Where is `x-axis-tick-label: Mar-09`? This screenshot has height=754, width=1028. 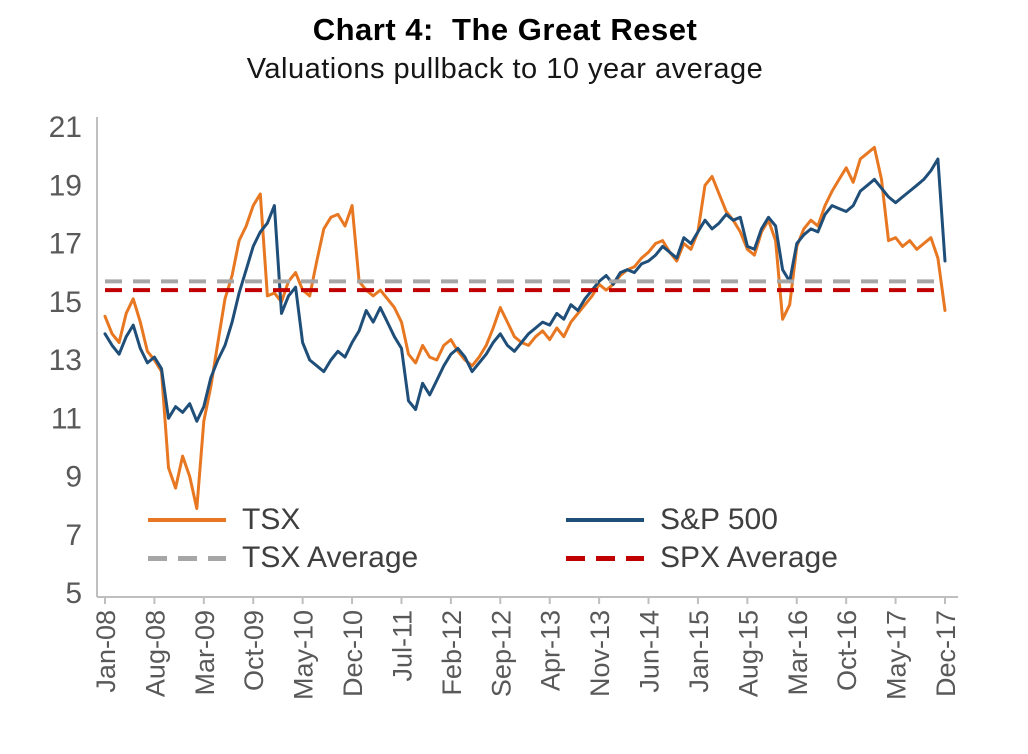
x-axis-tick-label: Mar-09 is located at coordinates (205, 653).